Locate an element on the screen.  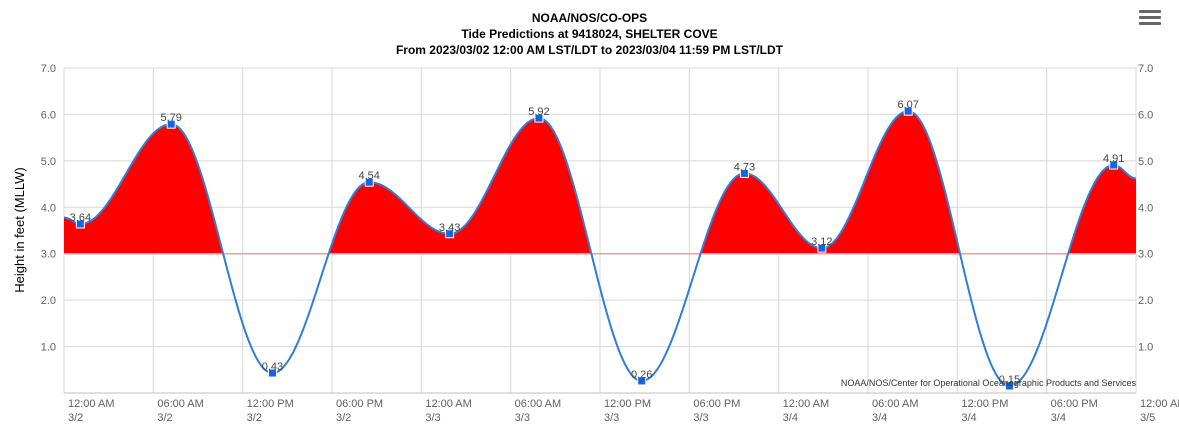
y-tick-label-right: 7.0 is located at coordinates (1145, 69).